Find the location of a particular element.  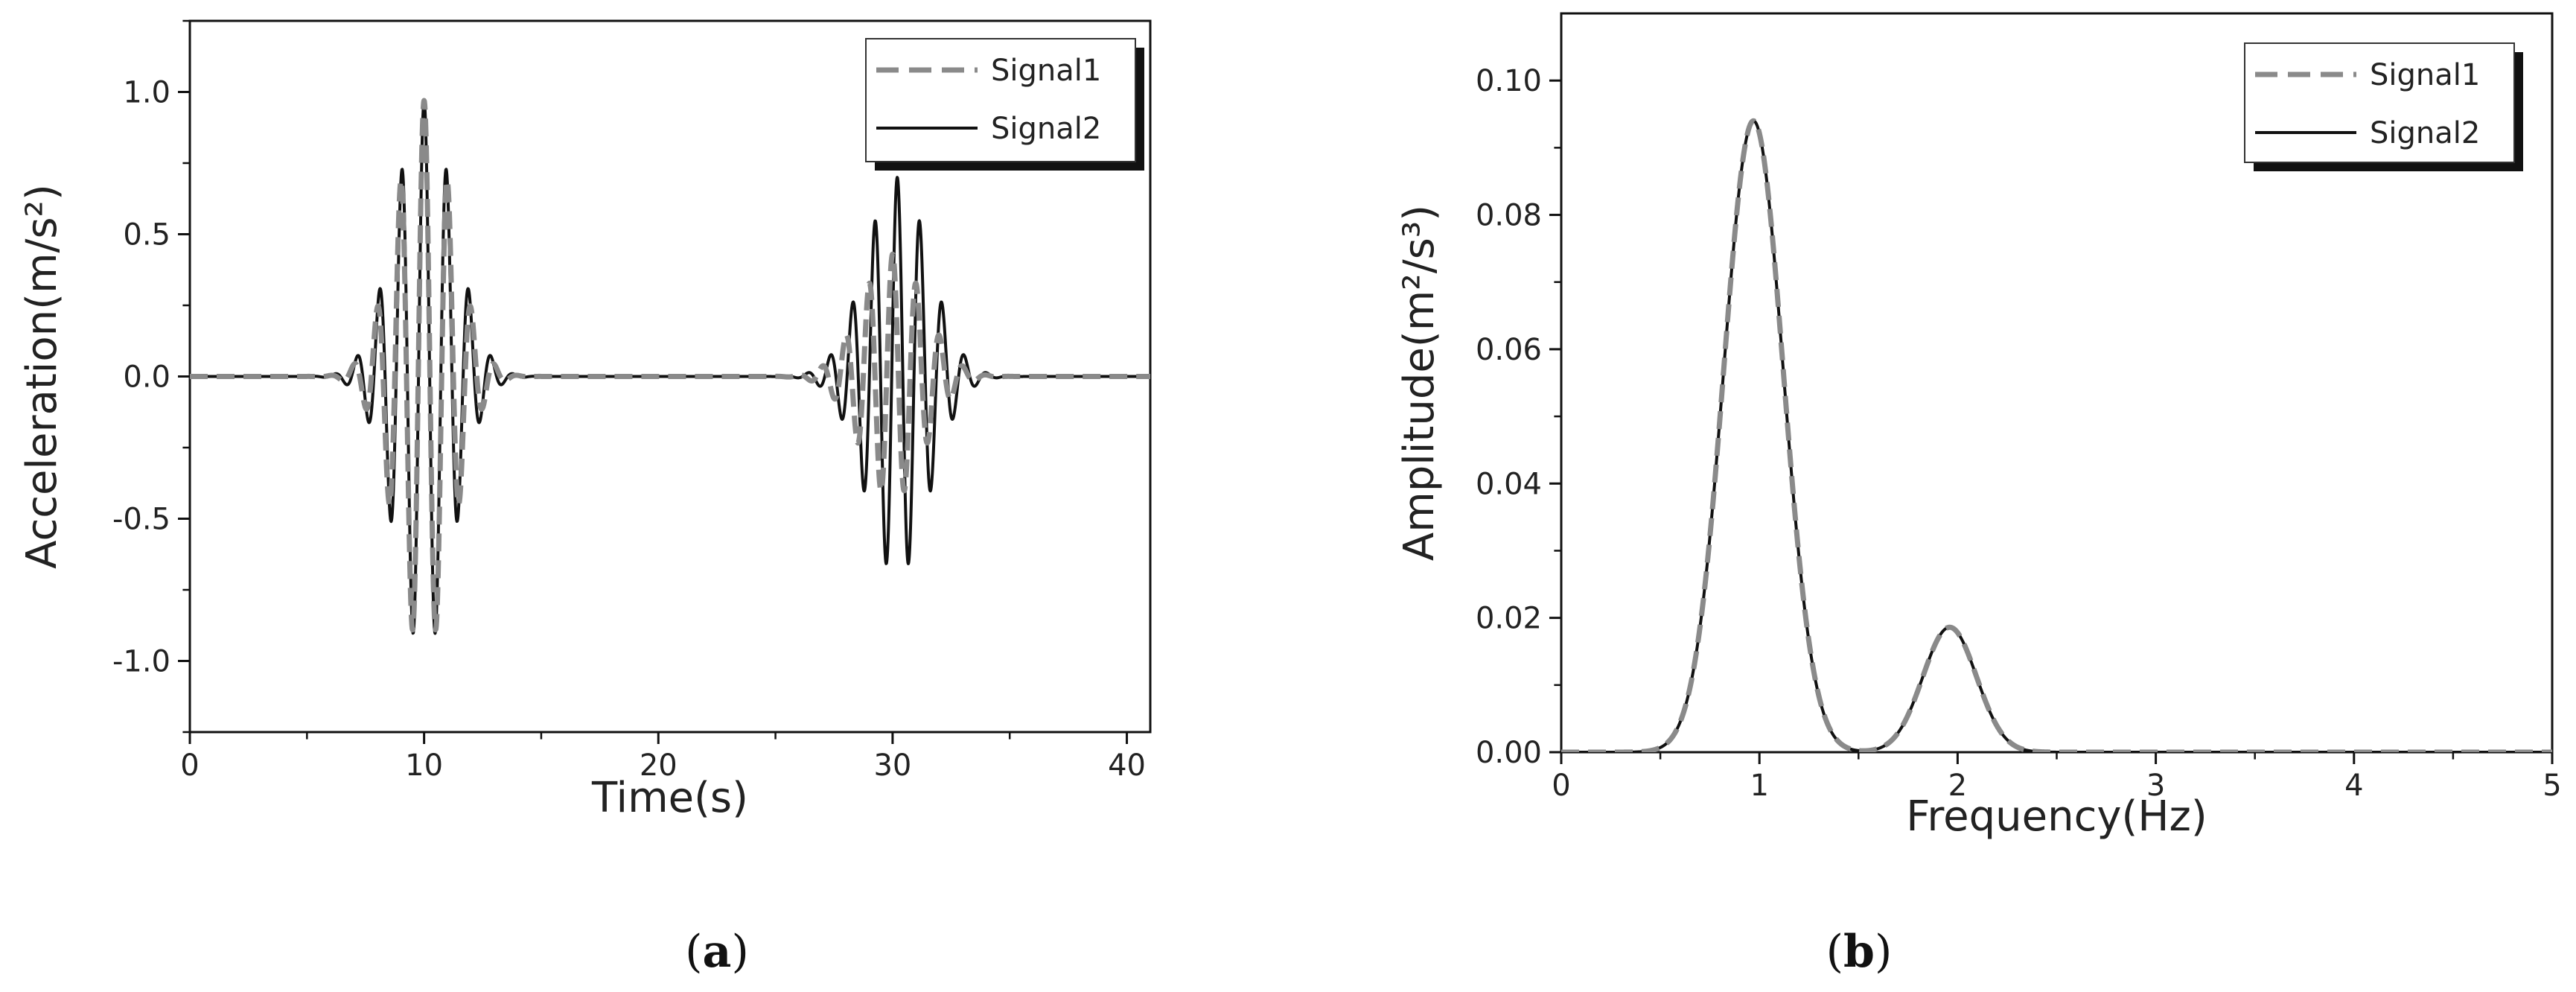

y-tick-label: 0.5 is located at coordinates (146, 235).